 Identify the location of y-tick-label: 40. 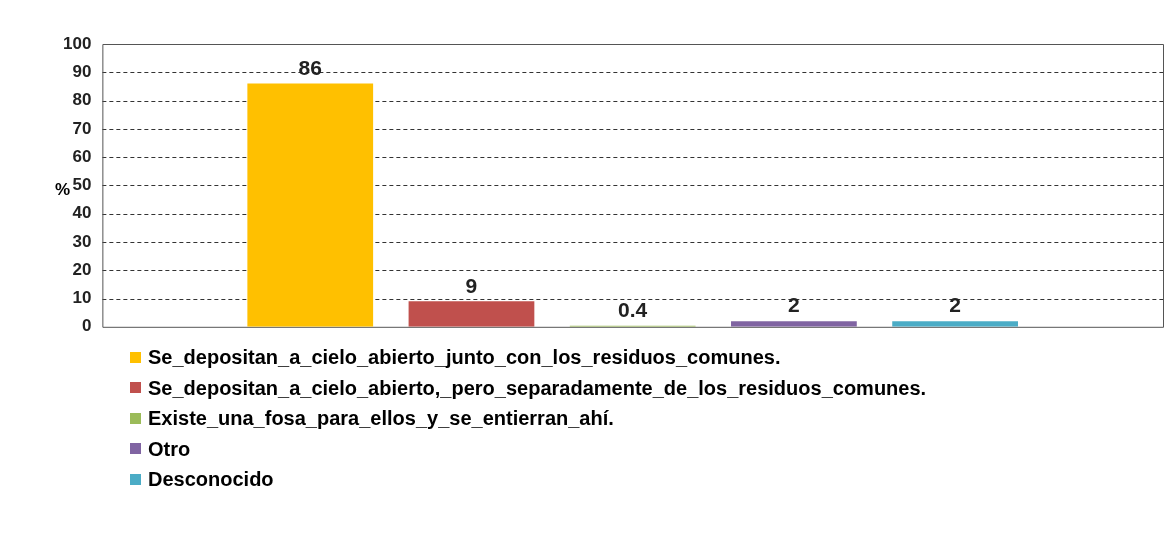
(82, 213).